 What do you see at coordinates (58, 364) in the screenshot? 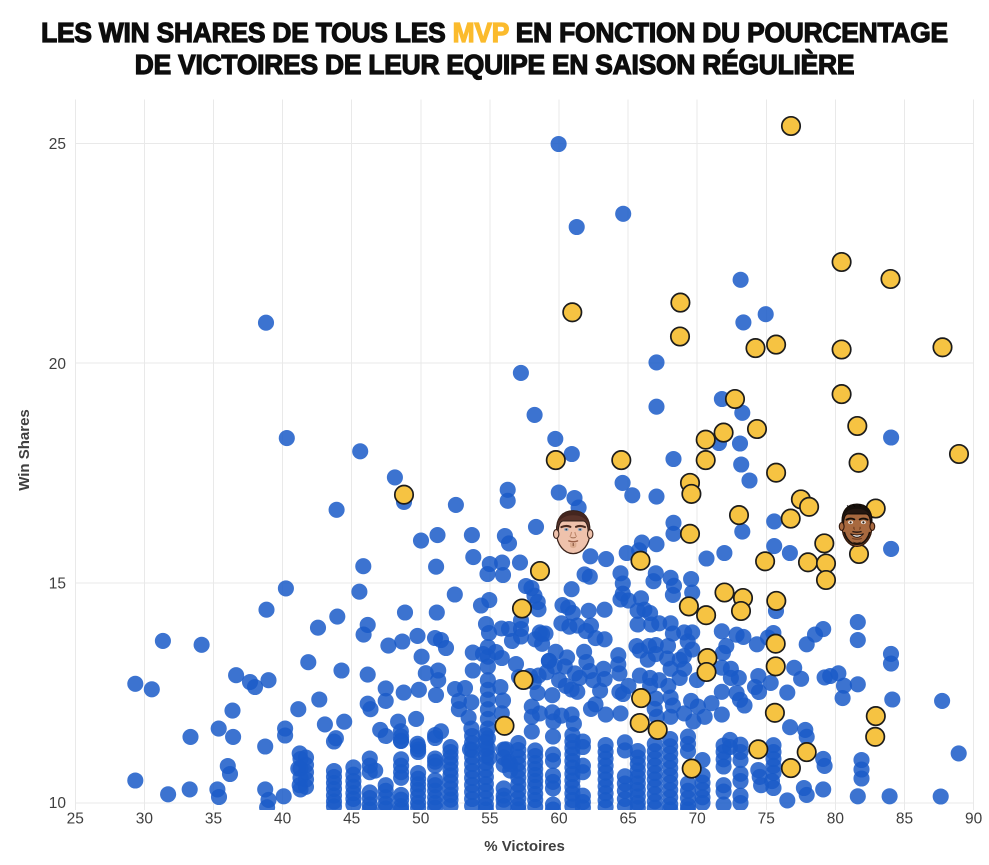
I see `svg-text: 20` at bounding box center [58, 364].